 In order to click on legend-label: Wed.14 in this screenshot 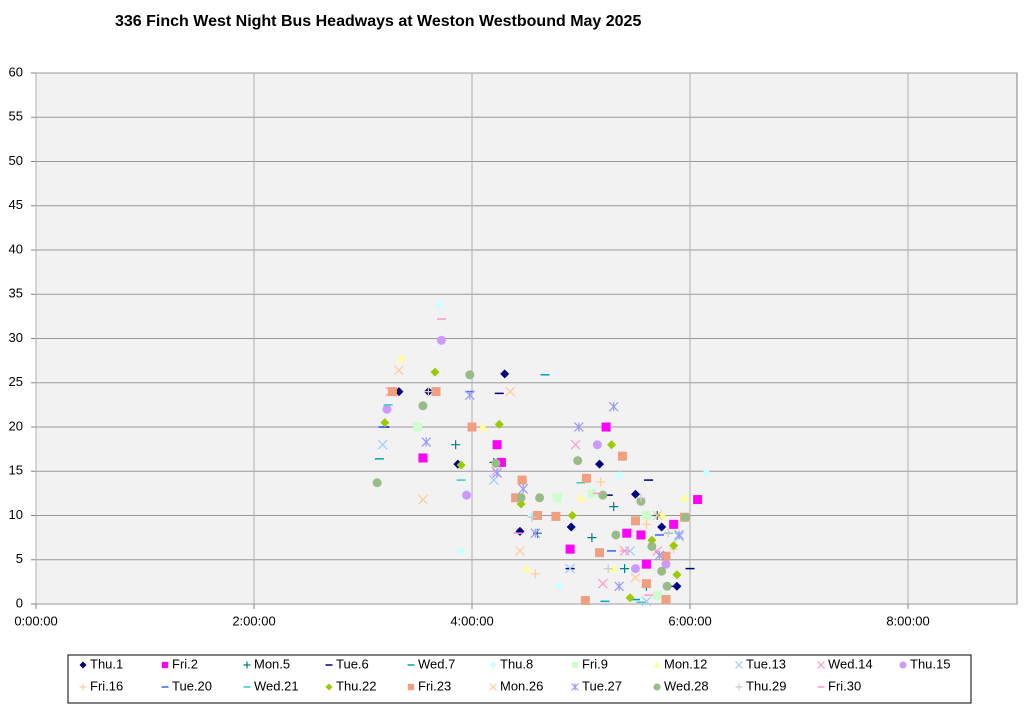, I will do `click(850, 663)`.